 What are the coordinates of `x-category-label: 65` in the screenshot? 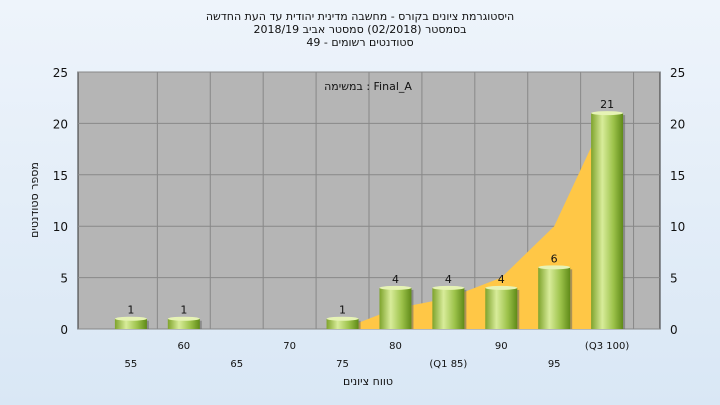 It's located at (236, 364).